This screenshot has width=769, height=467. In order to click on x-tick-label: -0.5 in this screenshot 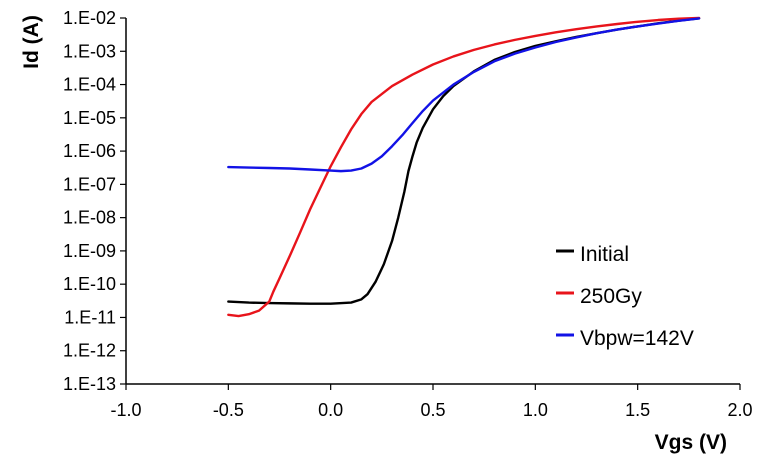, I will do `click(228, 410)`.